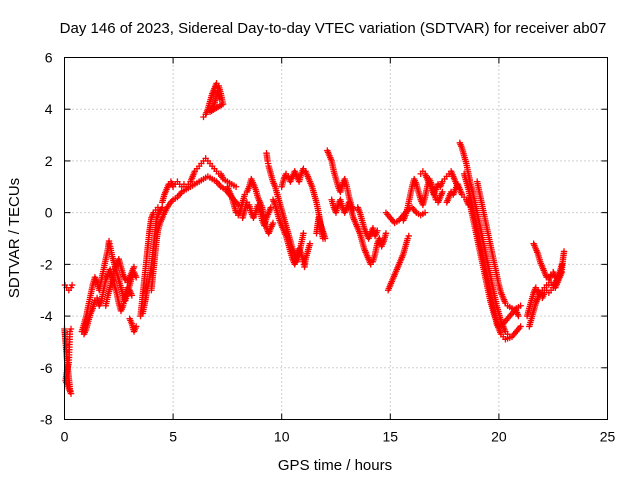 The image size is (640, 480). I want to click on series-c1, so click(250, 206).